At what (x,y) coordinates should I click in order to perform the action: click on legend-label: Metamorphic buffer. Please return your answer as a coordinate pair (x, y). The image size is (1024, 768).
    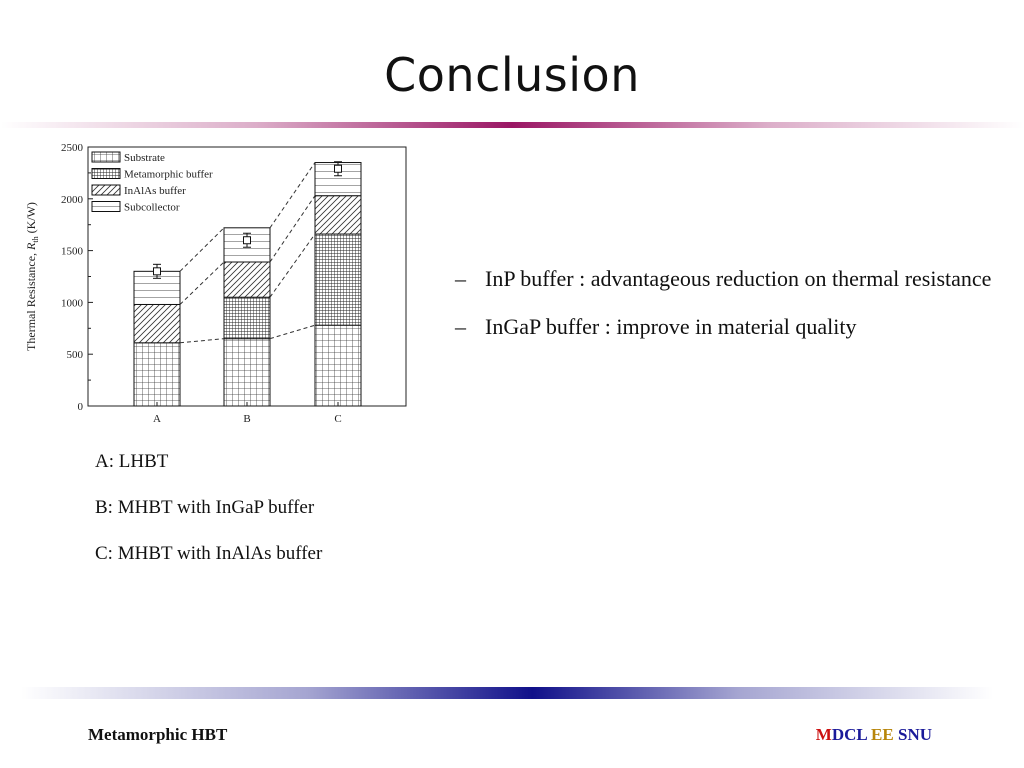
    Looking at the image, I should click on (168, 175).